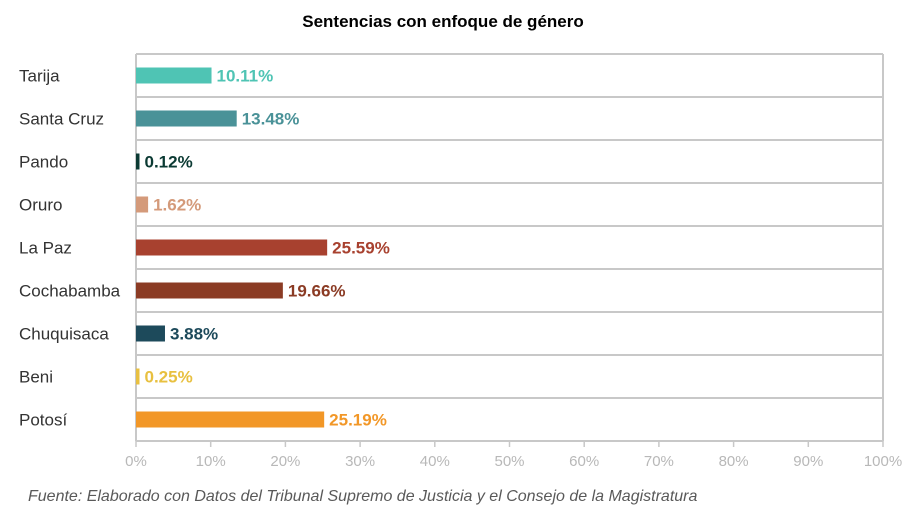  I want to click on x-tick-label: 90%, so click(808, 461).